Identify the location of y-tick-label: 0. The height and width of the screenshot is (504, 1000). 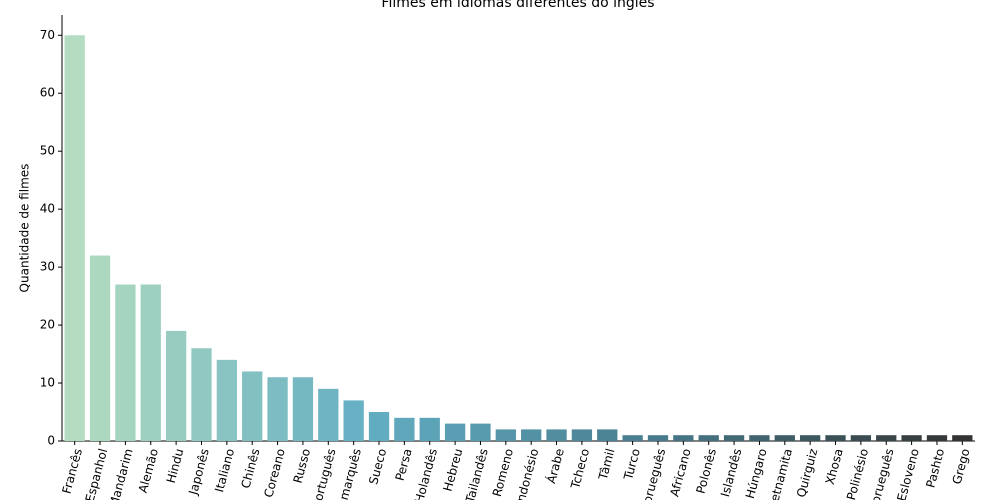
(51, 441).